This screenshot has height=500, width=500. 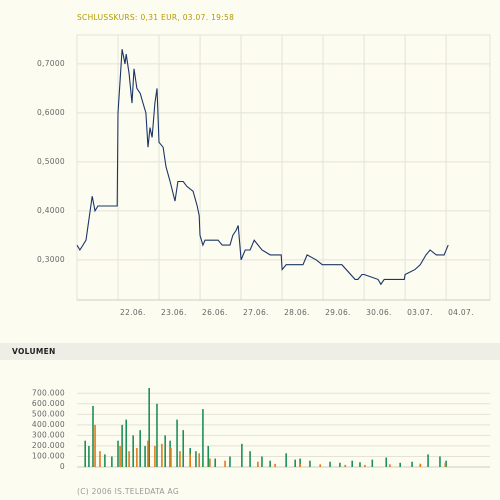 What do you see at coordinates (34, 351) in the screenshot?
I see `volume-title: VOLUMEN` at bounding box center [34, 351].